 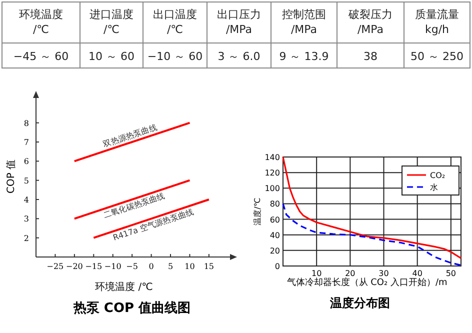 What do you see at coordinates (434, 187) in the screenshot?
I see `legend-label: 水` at bounding box center [434, 187].